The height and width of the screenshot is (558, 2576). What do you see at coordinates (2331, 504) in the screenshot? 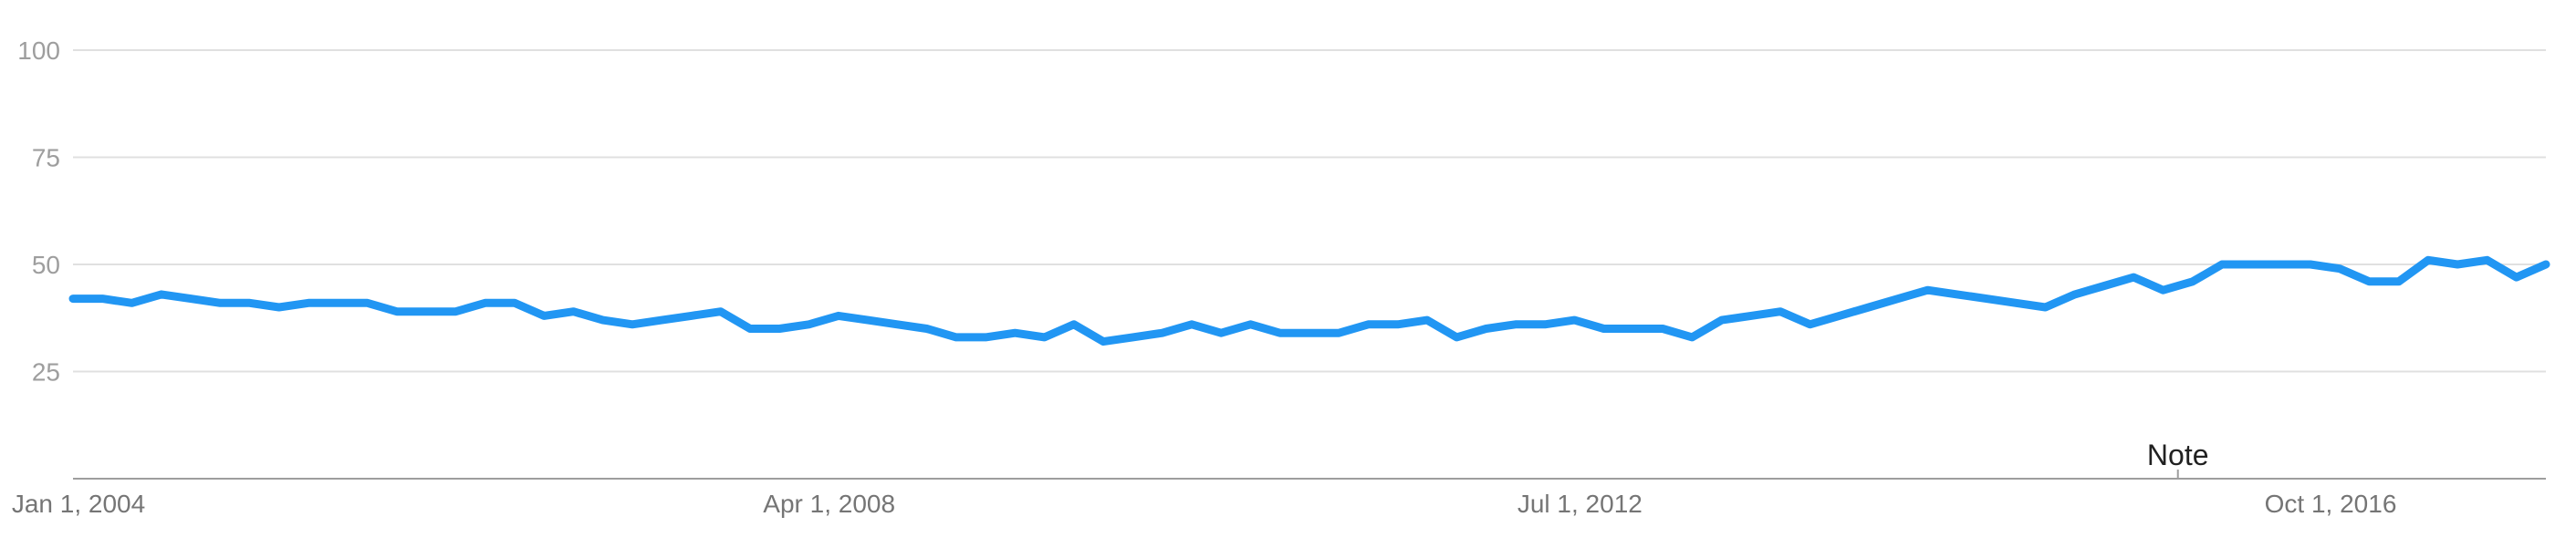
I see `x-tick-label: Oct 1, 2016` at bounding box center [2331, 504].